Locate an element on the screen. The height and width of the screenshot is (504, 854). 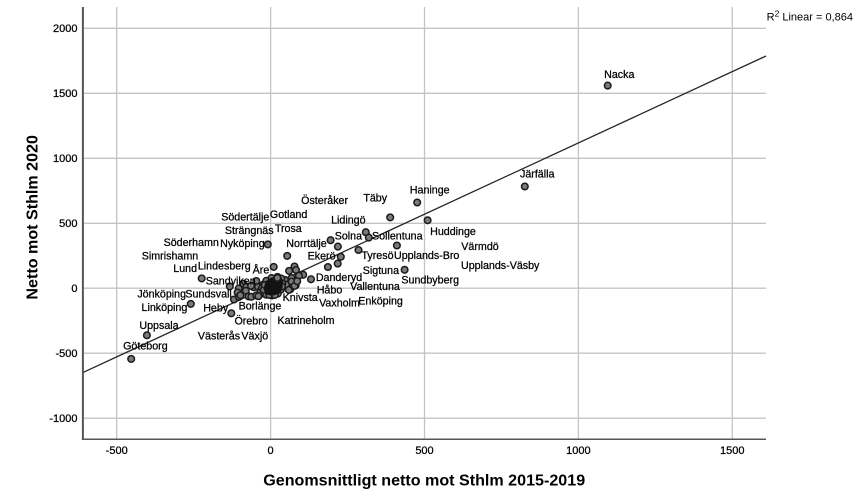
svg-text: Tyresö is located at coordinates (377, 256).